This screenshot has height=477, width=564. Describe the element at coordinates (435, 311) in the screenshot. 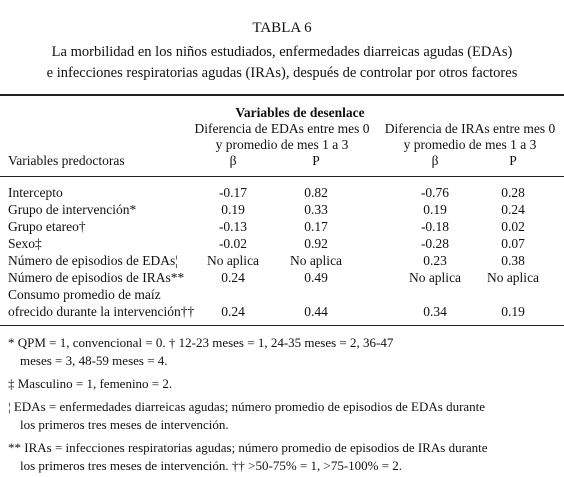

I see `cell: 0.34` at that location.